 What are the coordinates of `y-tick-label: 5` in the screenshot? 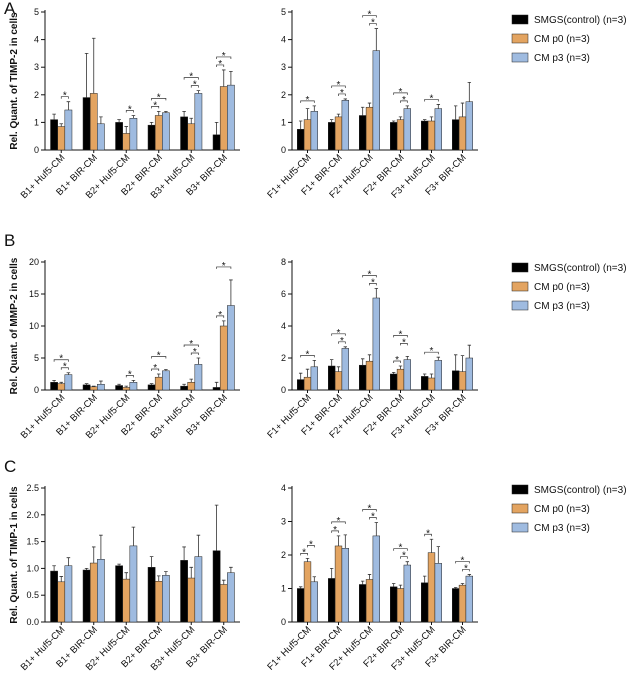 It's located at (36, 358).